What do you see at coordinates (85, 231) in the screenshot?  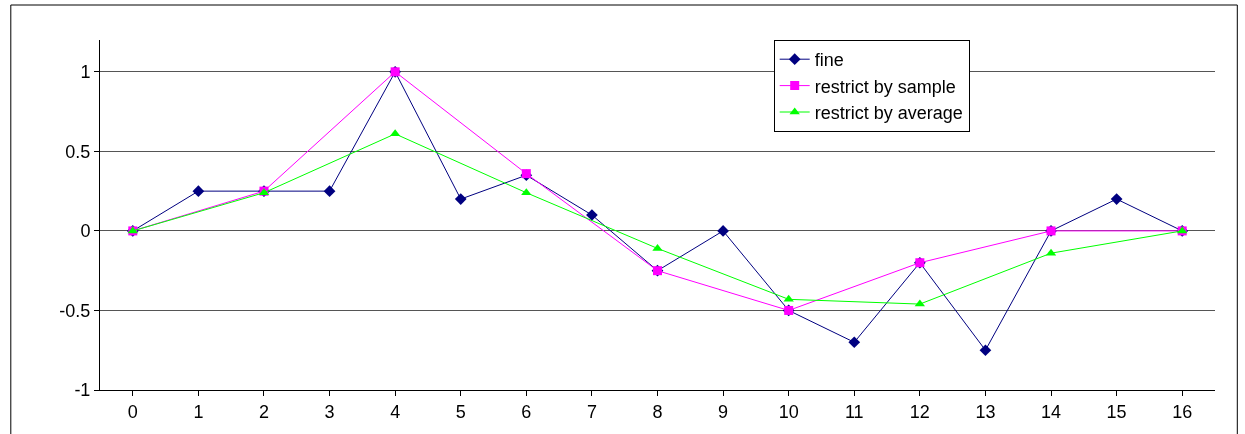 I see `y-tick-label: 0` at bounding box center [85, 231].